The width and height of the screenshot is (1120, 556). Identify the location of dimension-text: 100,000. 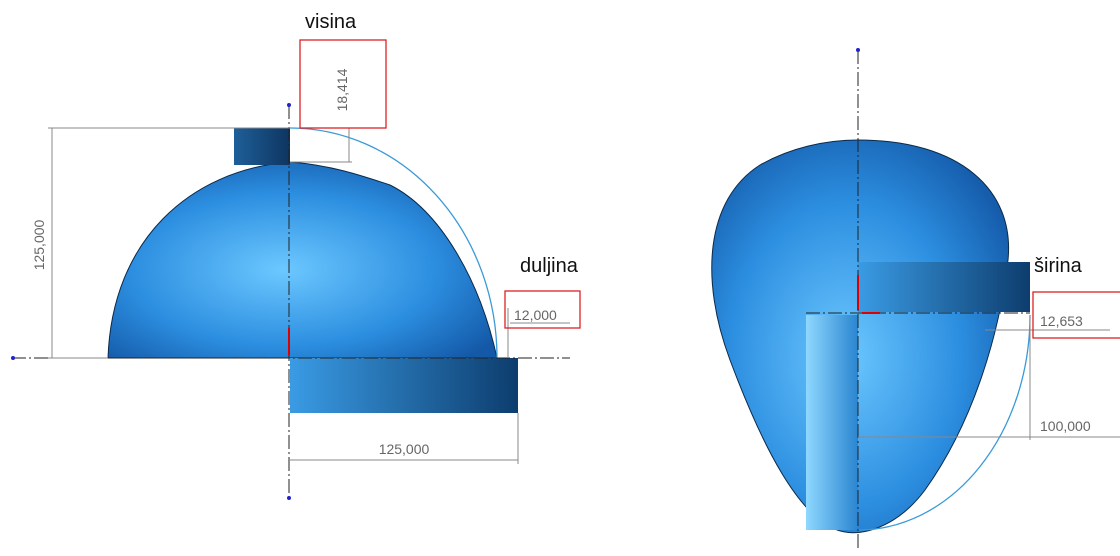
(1065, 426).